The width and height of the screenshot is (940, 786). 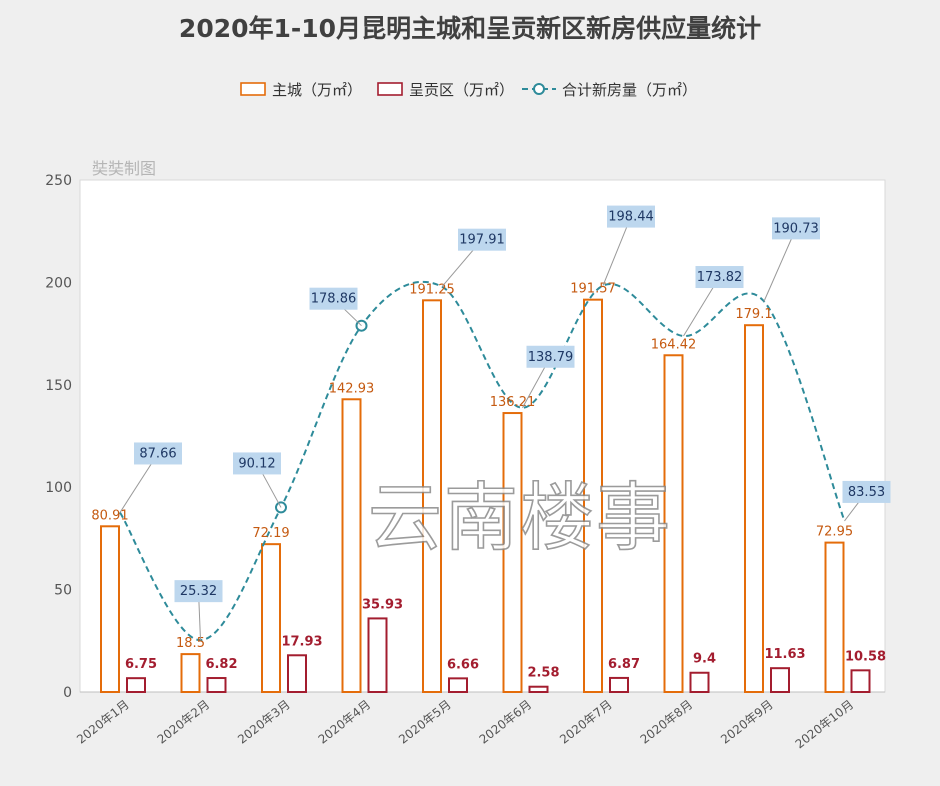 I want to click on total-value-label: 87.66, so click(x=157, y=453).